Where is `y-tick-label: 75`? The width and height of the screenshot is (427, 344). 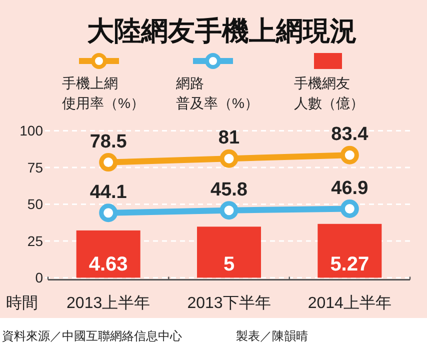 y-tick-label: 75 is located at coordinates (35, 167).